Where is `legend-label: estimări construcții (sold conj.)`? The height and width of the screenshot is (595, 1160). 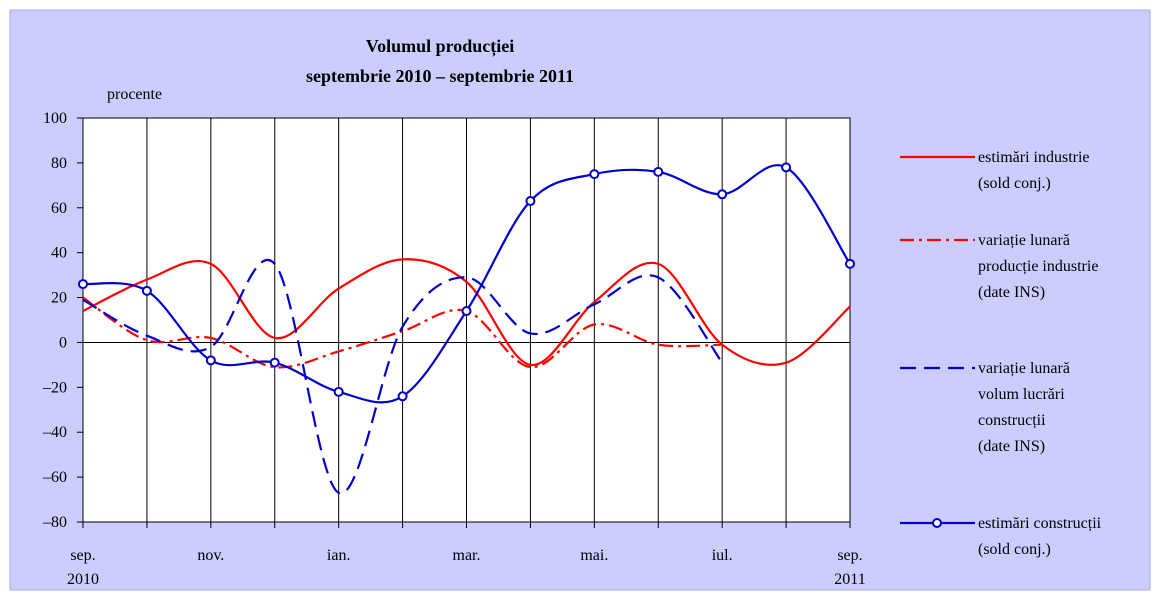 legend-label: estimări construcții (sold conj.) is located at coordinates (1040, 536).